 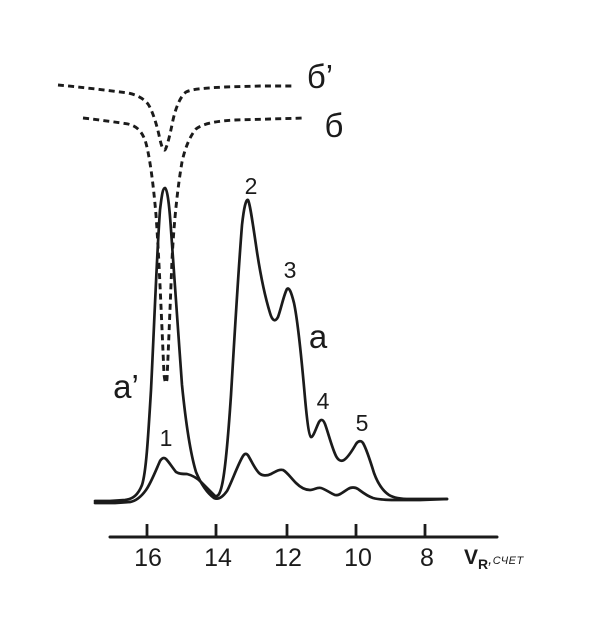 What do you see at coordinates (362, 423) in the screenshot?
I see `peak-label-5: 5` at bounding box center [362, 423].